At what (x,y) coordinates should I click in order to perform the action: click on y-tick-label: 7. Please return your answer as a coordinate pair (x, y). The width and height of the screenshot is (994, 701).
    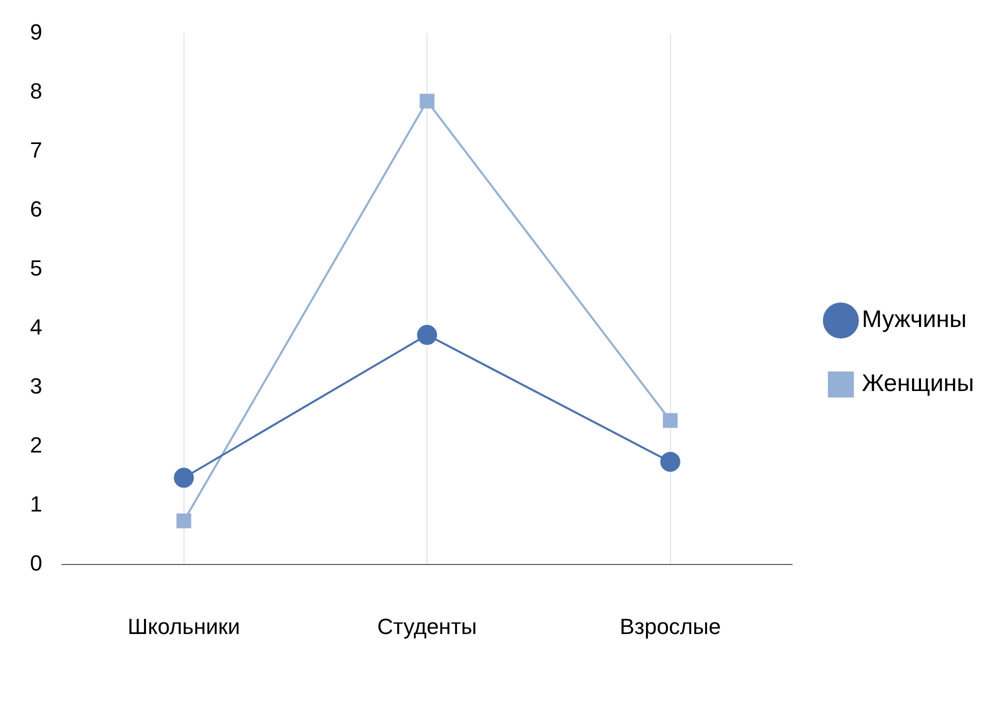
    Looking at the image, I should click on (36, 149).